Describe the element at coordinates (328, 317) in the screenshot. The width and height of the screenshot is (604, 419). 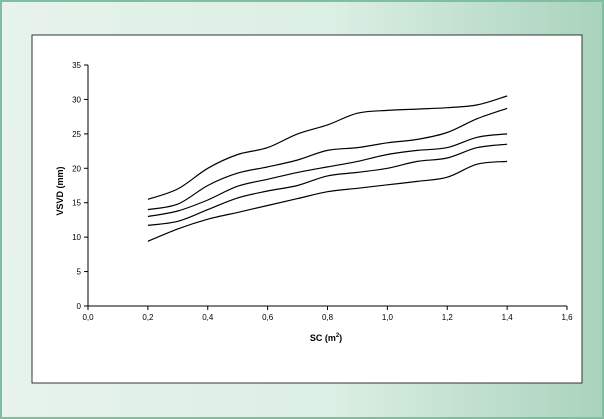
I see `x-tick-label: 0,8` at that location.